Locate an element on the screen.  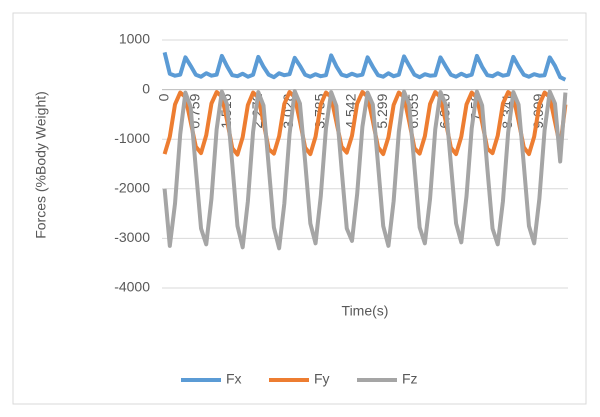
series-line is located at coordinates (364, 66).